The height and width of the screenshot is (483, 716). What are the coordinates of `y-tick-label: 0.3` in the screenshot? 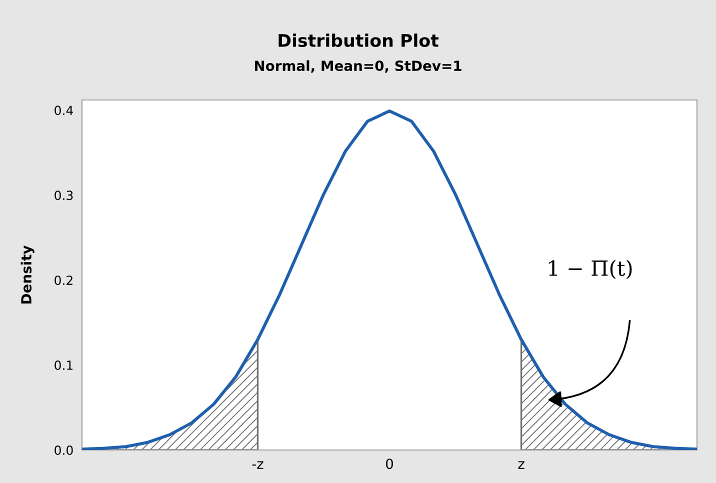 It's located at (63, 195).